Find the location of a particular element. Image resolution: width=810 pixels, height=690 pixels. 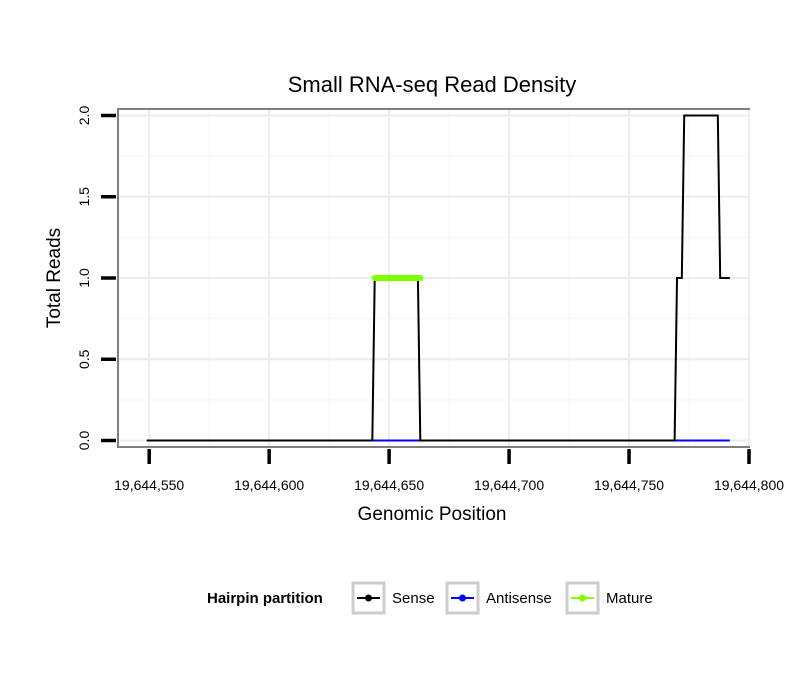

y-tick-label: 2.0 is located at coordinates (84, 116).